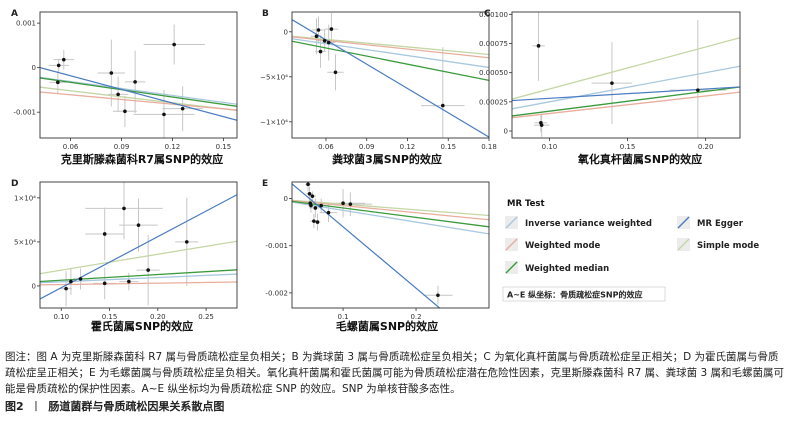 The height and width of the screenshot is (424, 789). I want to click on legend-item-ivw: Inverse variance weighted, so click(578, 222).